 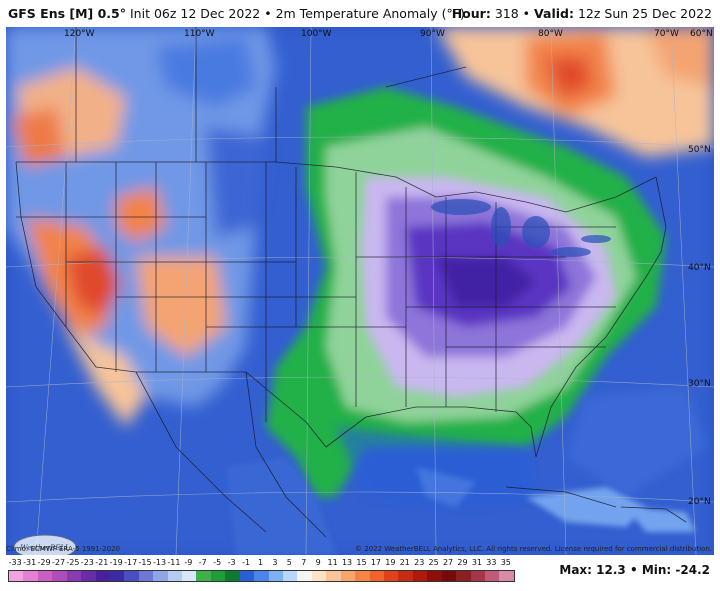 What do you see at coordinates (79, 34) in the screenshot?
I see `lon-label-120w: 120°W` at bounding box center [79, 34].